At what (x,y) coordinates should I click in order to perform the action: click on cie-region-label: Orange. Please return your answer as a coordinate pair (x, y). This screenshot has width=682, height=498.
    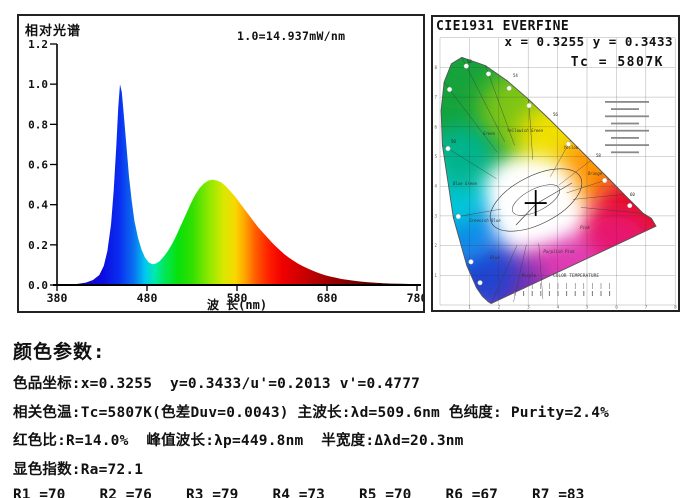
    Looking at the image, I should click on (595, 173).